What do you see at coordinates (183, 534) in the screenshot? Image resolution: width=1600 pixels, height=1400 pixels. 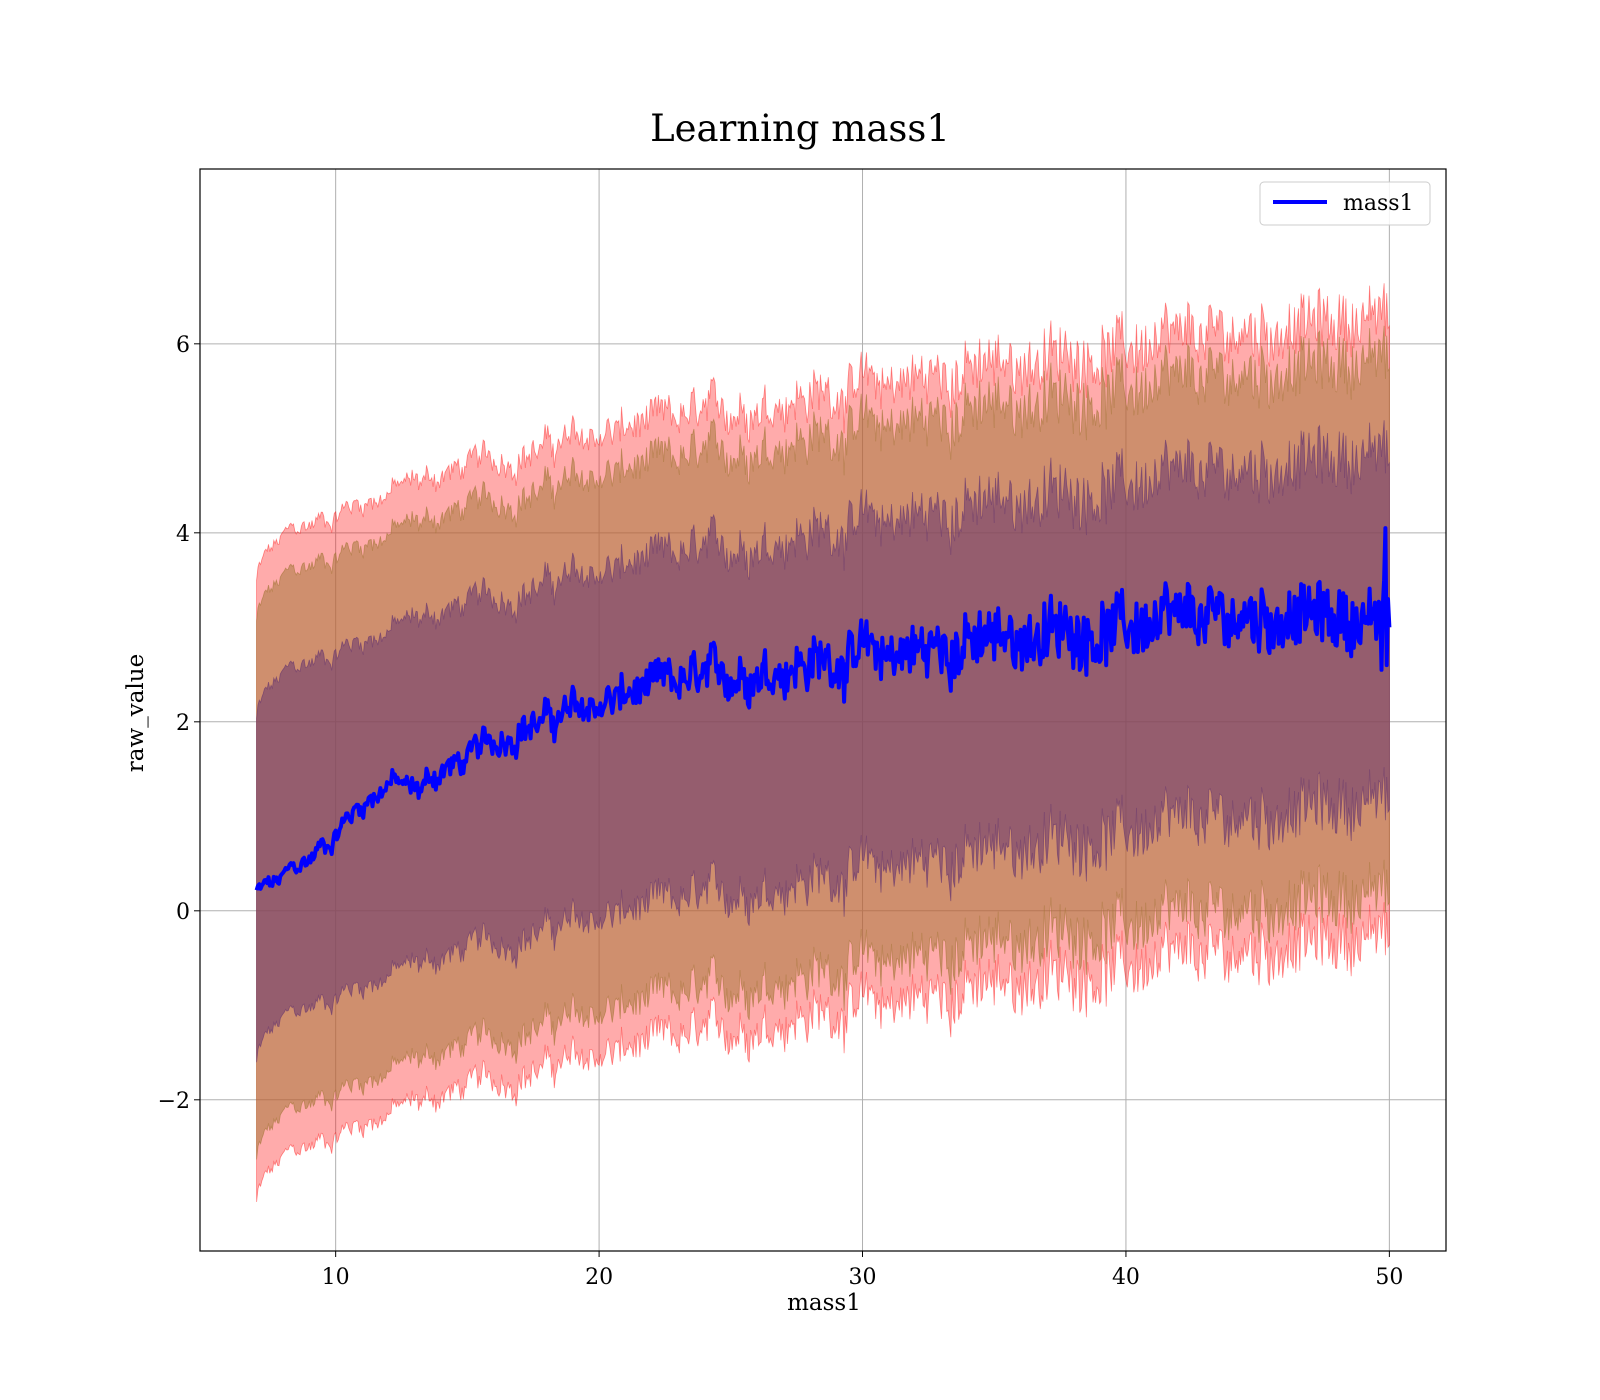 I see `y-tick-label: 4` at bounding box center [183, 534].